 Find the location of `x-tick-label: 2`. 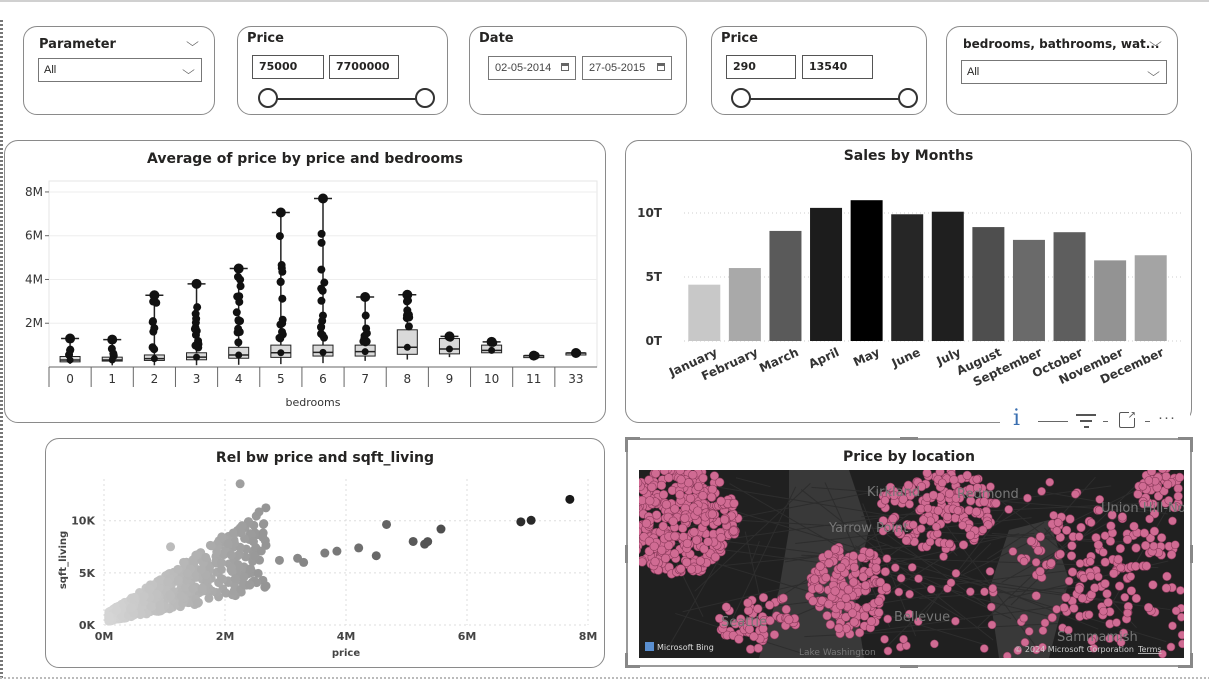

x-tick-label: 2 is located at coordinates (155, 379).